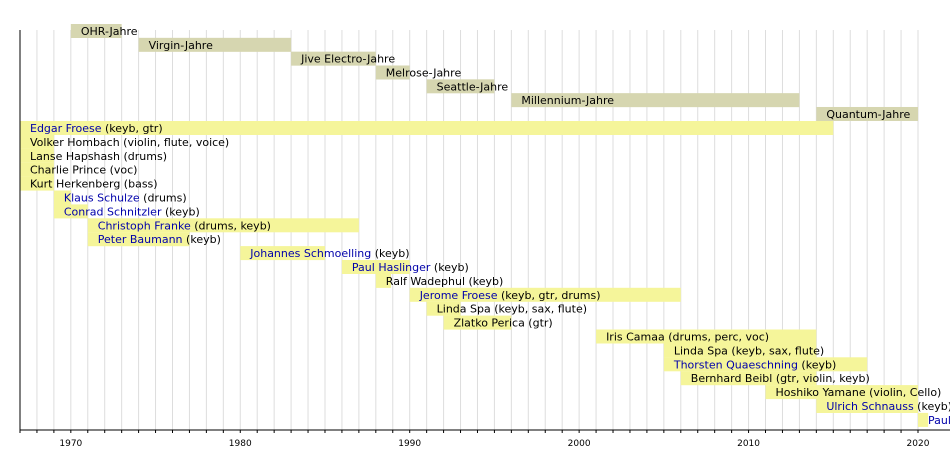  I want to click on member-label: Thorsten Quaeschning (keyb), so click(754, 364).